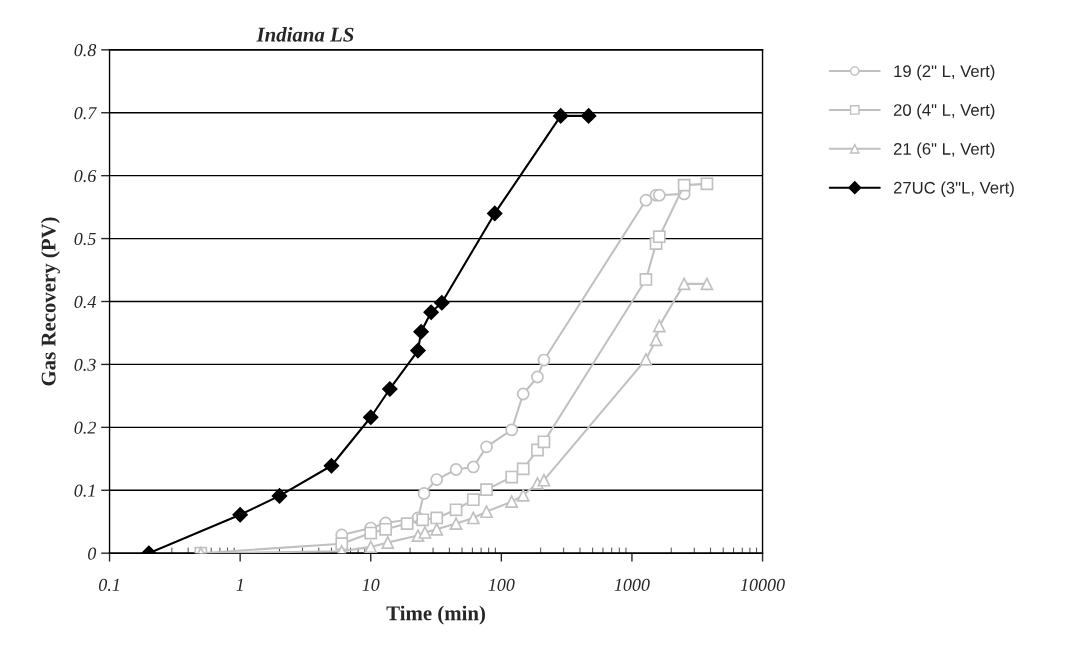 This screenshot has width=1074, height=647. What do you see at coordinates (85, 364) in the screenshot?
I see `y-tick-label: 0.3` at bounding box center [85, 364].